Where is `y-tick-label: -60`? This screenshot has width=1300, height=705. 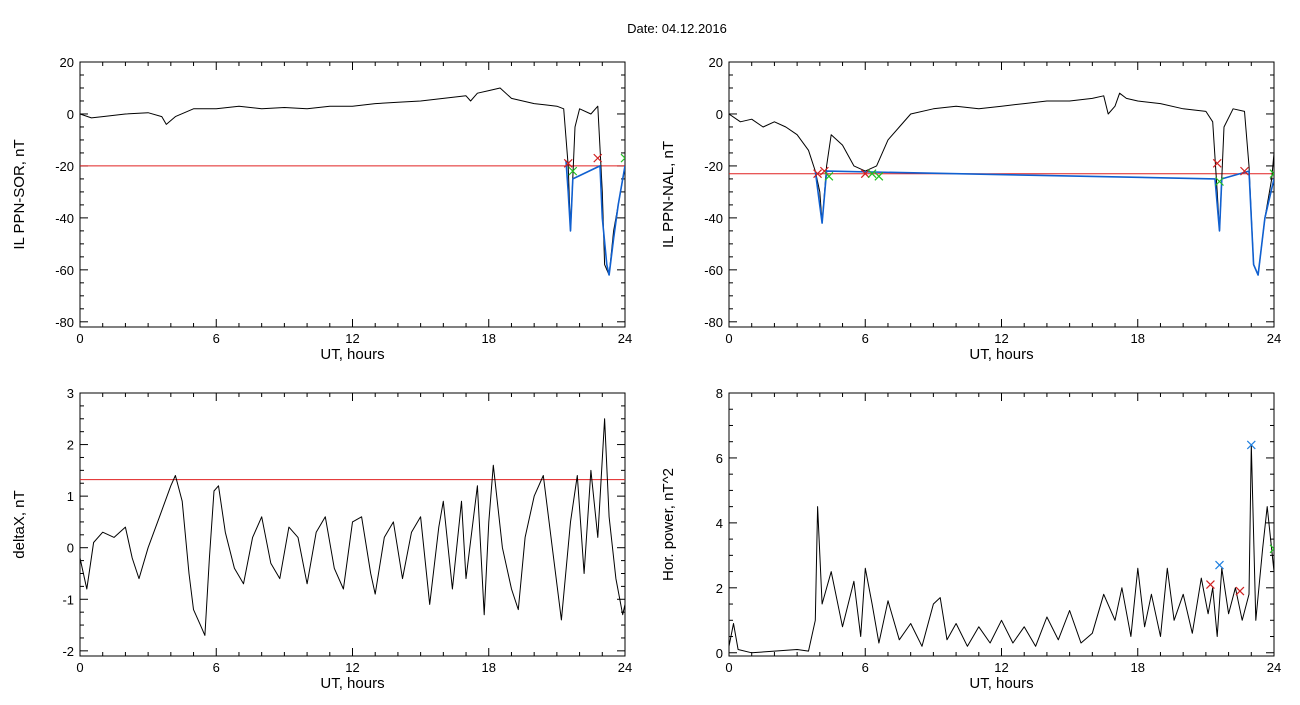 y-tick-label: -60 is located at coordinates (64, 270).